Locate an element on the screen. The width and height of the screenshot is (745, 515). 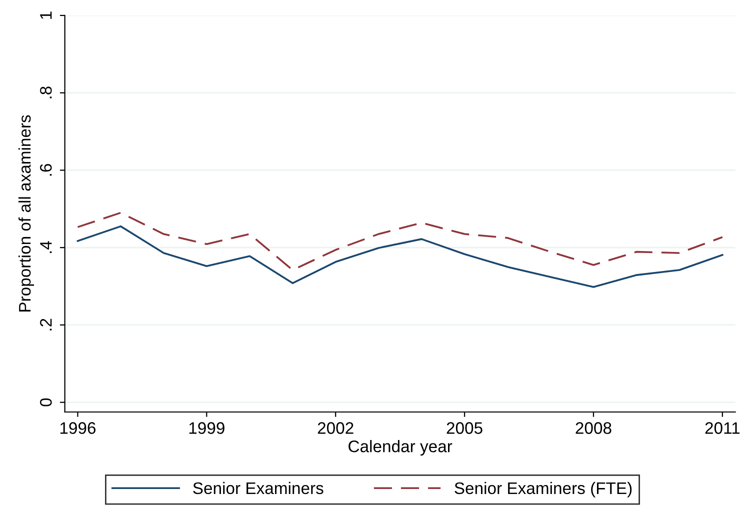
x-tick-label: 2011 is located at coordinates (722, 428).